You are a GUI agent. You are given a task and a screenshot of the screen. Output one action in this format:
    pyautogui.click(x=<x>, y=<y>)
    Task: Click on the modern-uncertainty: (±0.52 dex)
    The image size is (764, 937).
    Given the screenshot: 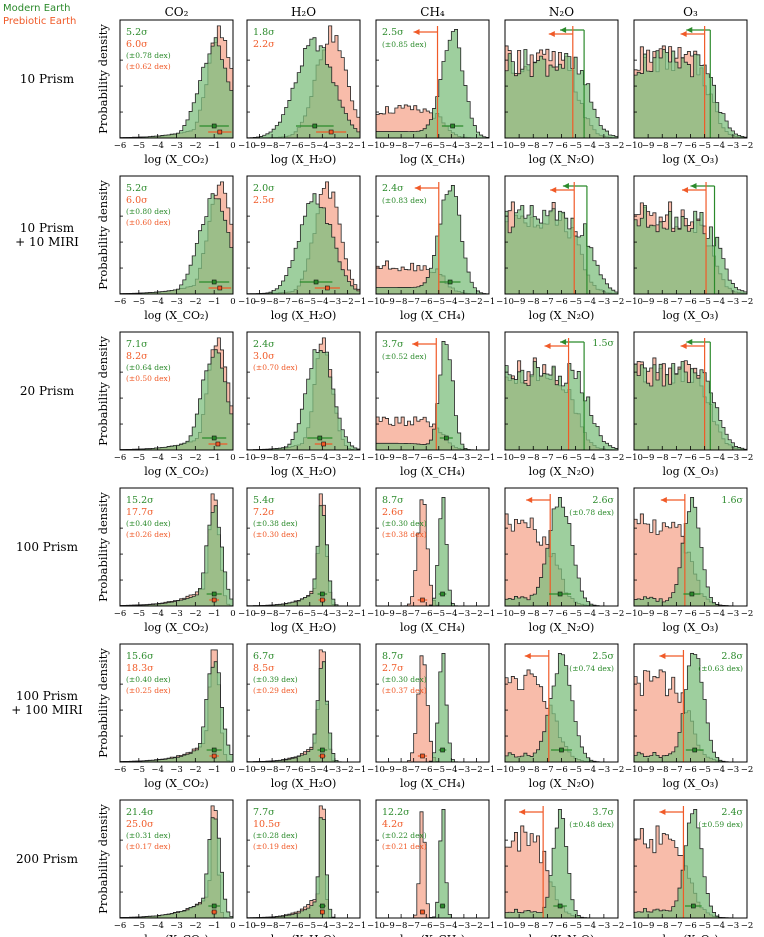 What is the action you would take?
    pyautogui.click(x=404, y=356)
    